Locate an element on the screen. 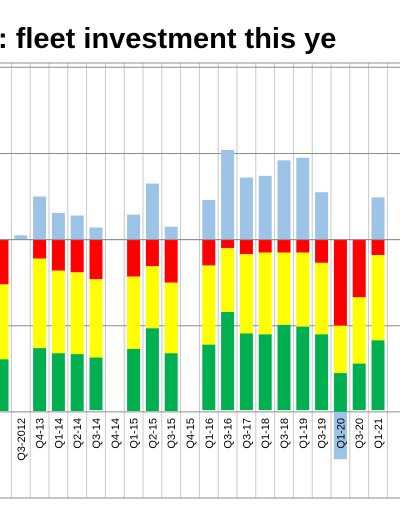  x-tick-label: Q4-15 is located at coordinates (191, 433).